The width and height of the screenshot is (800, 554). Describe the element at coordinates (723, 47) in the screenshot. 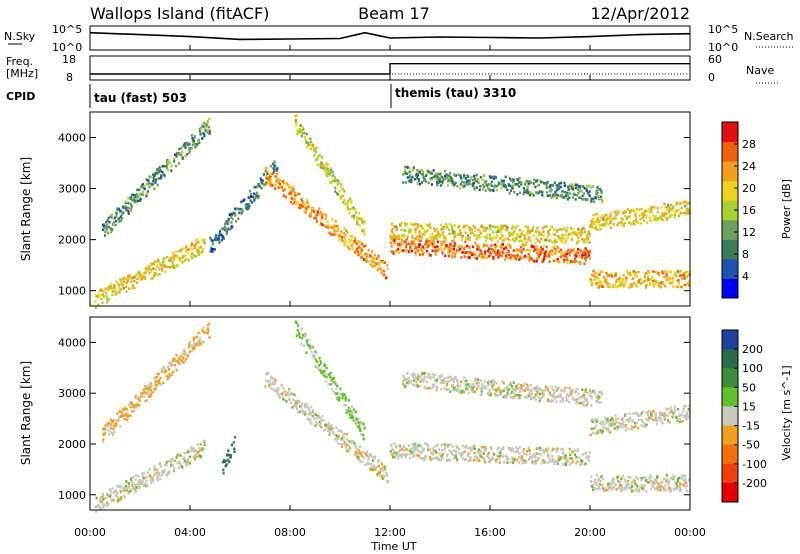

I see `n-search-tick-low: 10^0` at that location.